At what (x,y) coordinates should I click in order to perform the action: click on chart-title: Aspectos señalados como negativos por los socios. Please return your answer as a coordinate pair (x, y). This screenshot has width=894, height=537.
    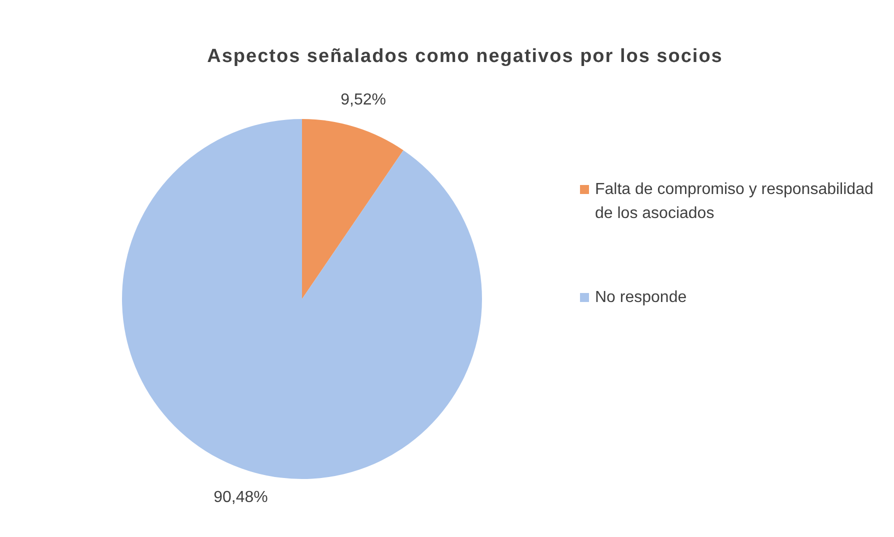
    Looking at the image, I should click on (465, 57).